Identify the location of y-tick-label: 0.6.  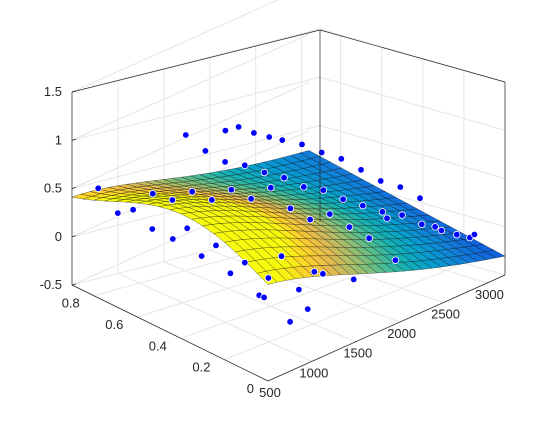
(114, 324).